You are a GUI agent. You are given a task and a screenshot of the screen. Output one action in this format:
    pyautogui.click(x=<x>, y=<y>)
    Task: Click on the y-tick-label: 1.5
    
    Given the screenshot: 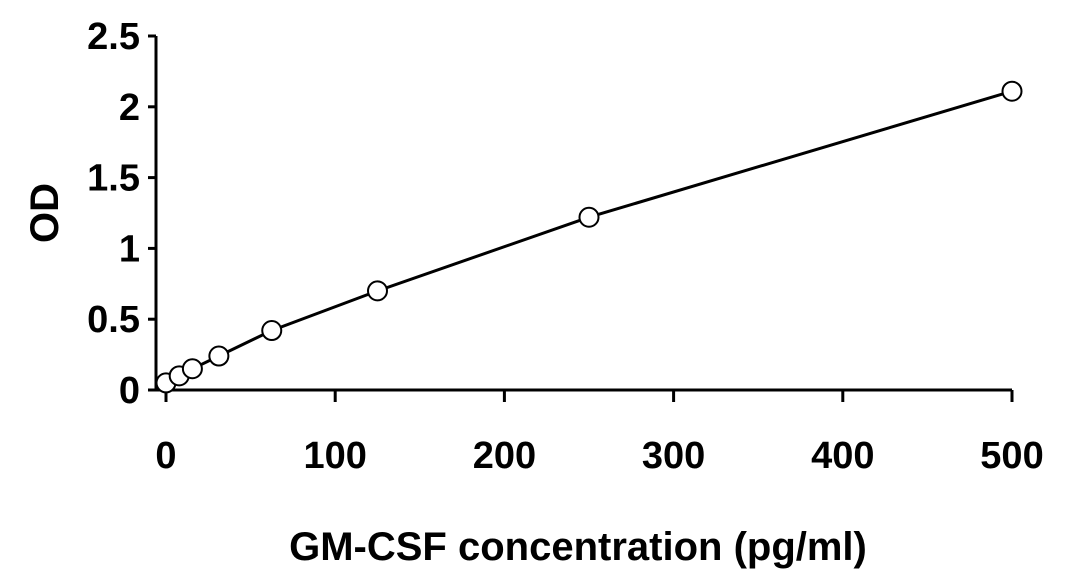 What is the action you would take?
    pyautogui.click(x=113, y=179)
    